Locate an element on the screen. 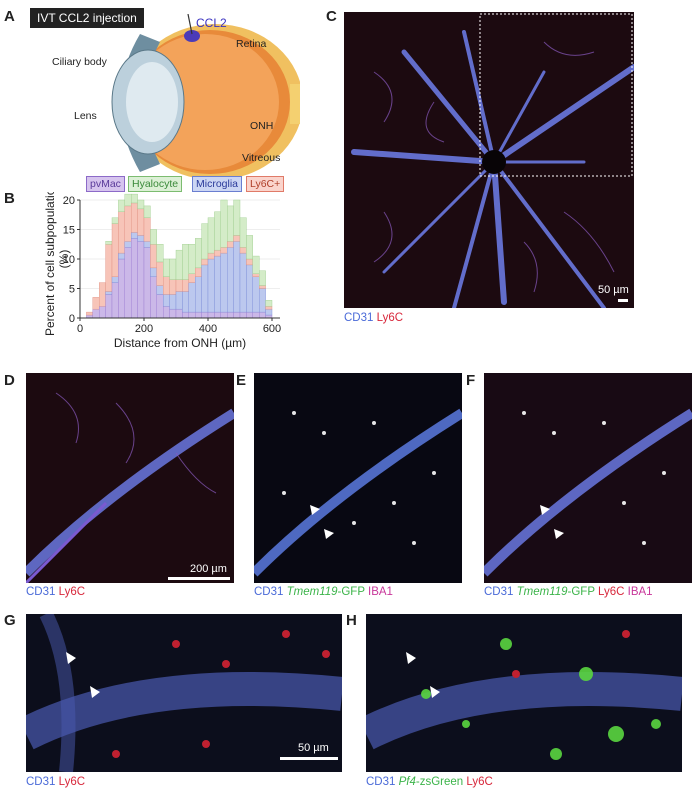 The image size is (700, 794). micrograph-h is located at coordinates (524, 693).